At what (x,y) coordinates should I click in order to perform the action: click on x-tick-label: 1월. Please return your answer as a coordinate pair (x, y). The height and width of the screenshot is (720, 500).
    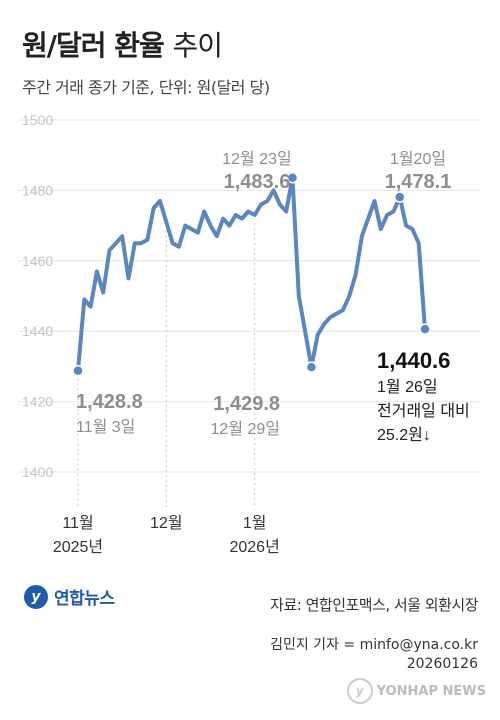
    Looking at the image, I should click on (255, 523).